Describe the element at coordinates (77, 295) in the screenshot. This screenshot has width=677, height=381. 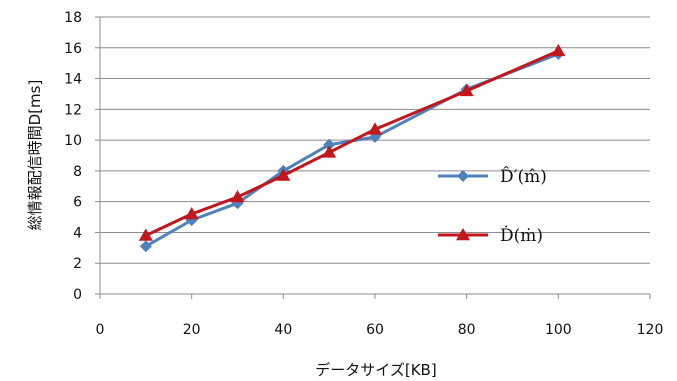
I see `y-tick-label: 0` at that location.